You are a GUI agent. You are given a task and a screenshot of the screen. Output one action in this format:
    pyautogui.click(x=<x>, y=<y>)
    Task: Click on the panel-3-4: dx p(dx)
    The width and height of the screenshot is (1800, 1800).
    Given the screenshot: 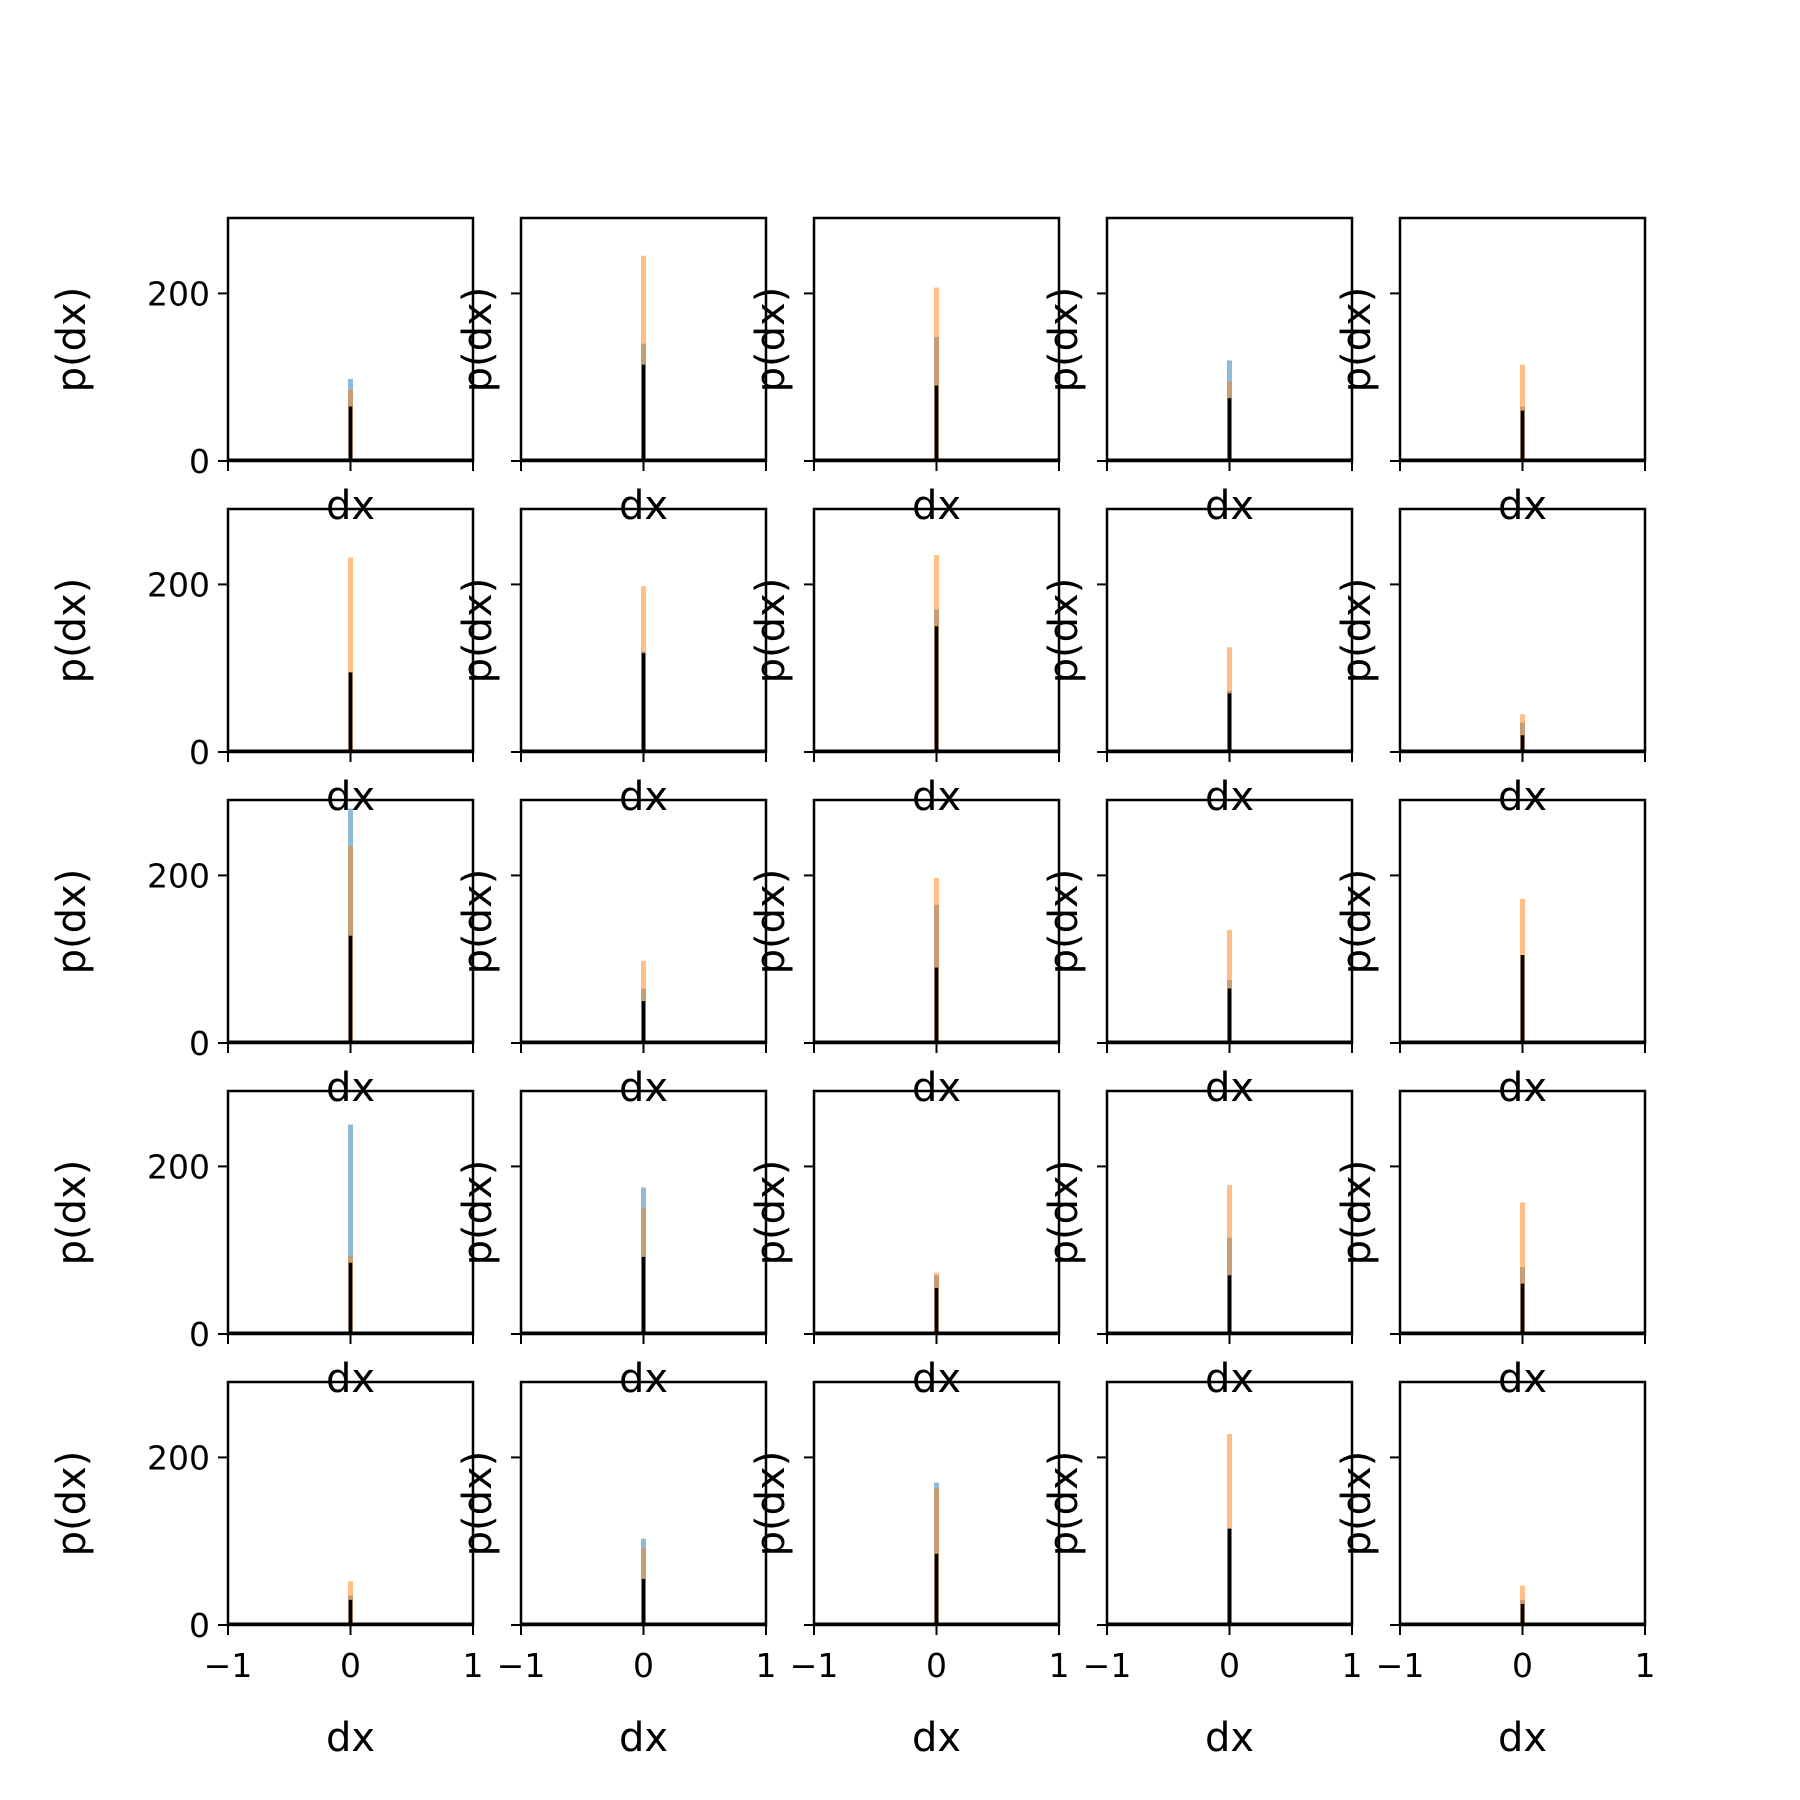 What is the action you would take?
    pyautogui.click(x=1197, y=954)
    